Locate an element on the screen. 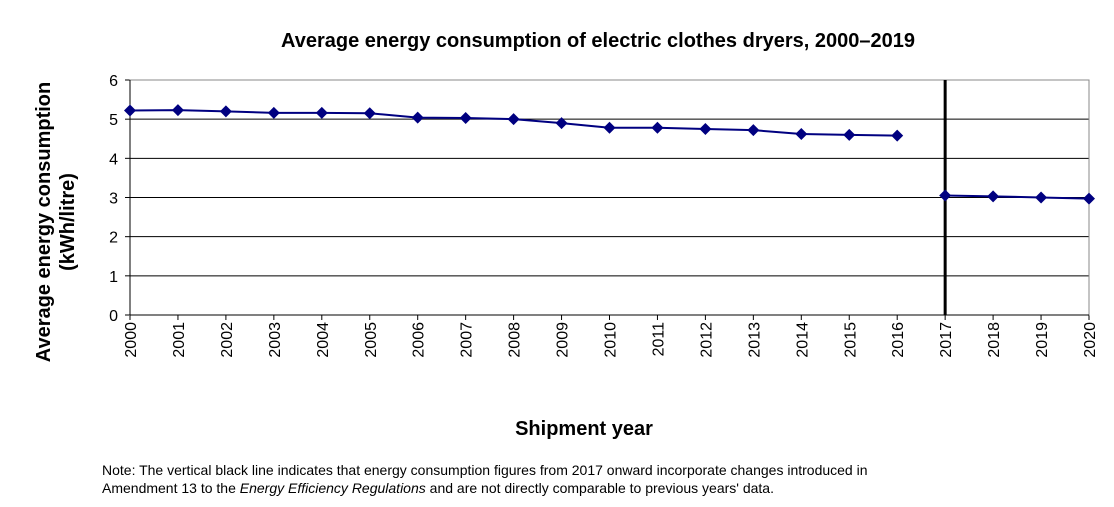 The height and width of the screenshot is (507, 1114). x-axis-title: Shipment year is located at coordinates (584, 429).